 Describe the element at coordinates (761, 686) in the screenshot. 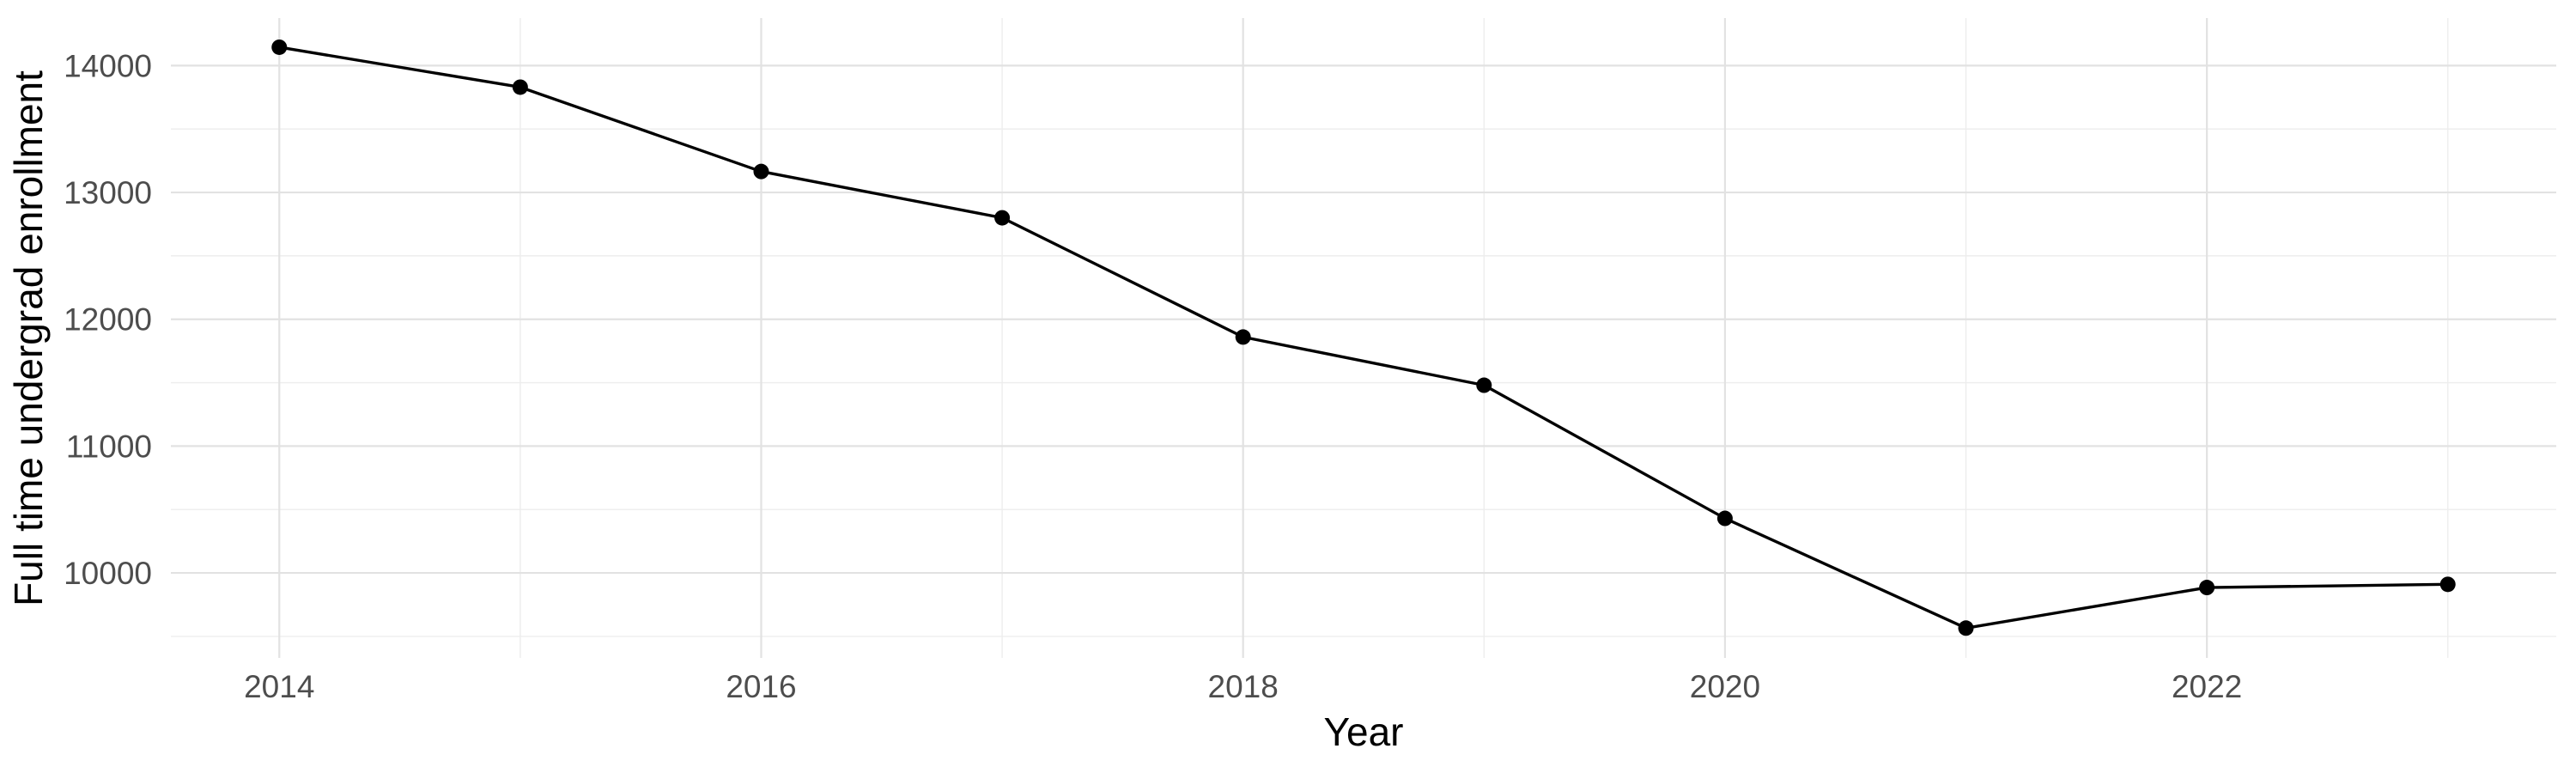

I see `x-tick-label: 2016` at that location.